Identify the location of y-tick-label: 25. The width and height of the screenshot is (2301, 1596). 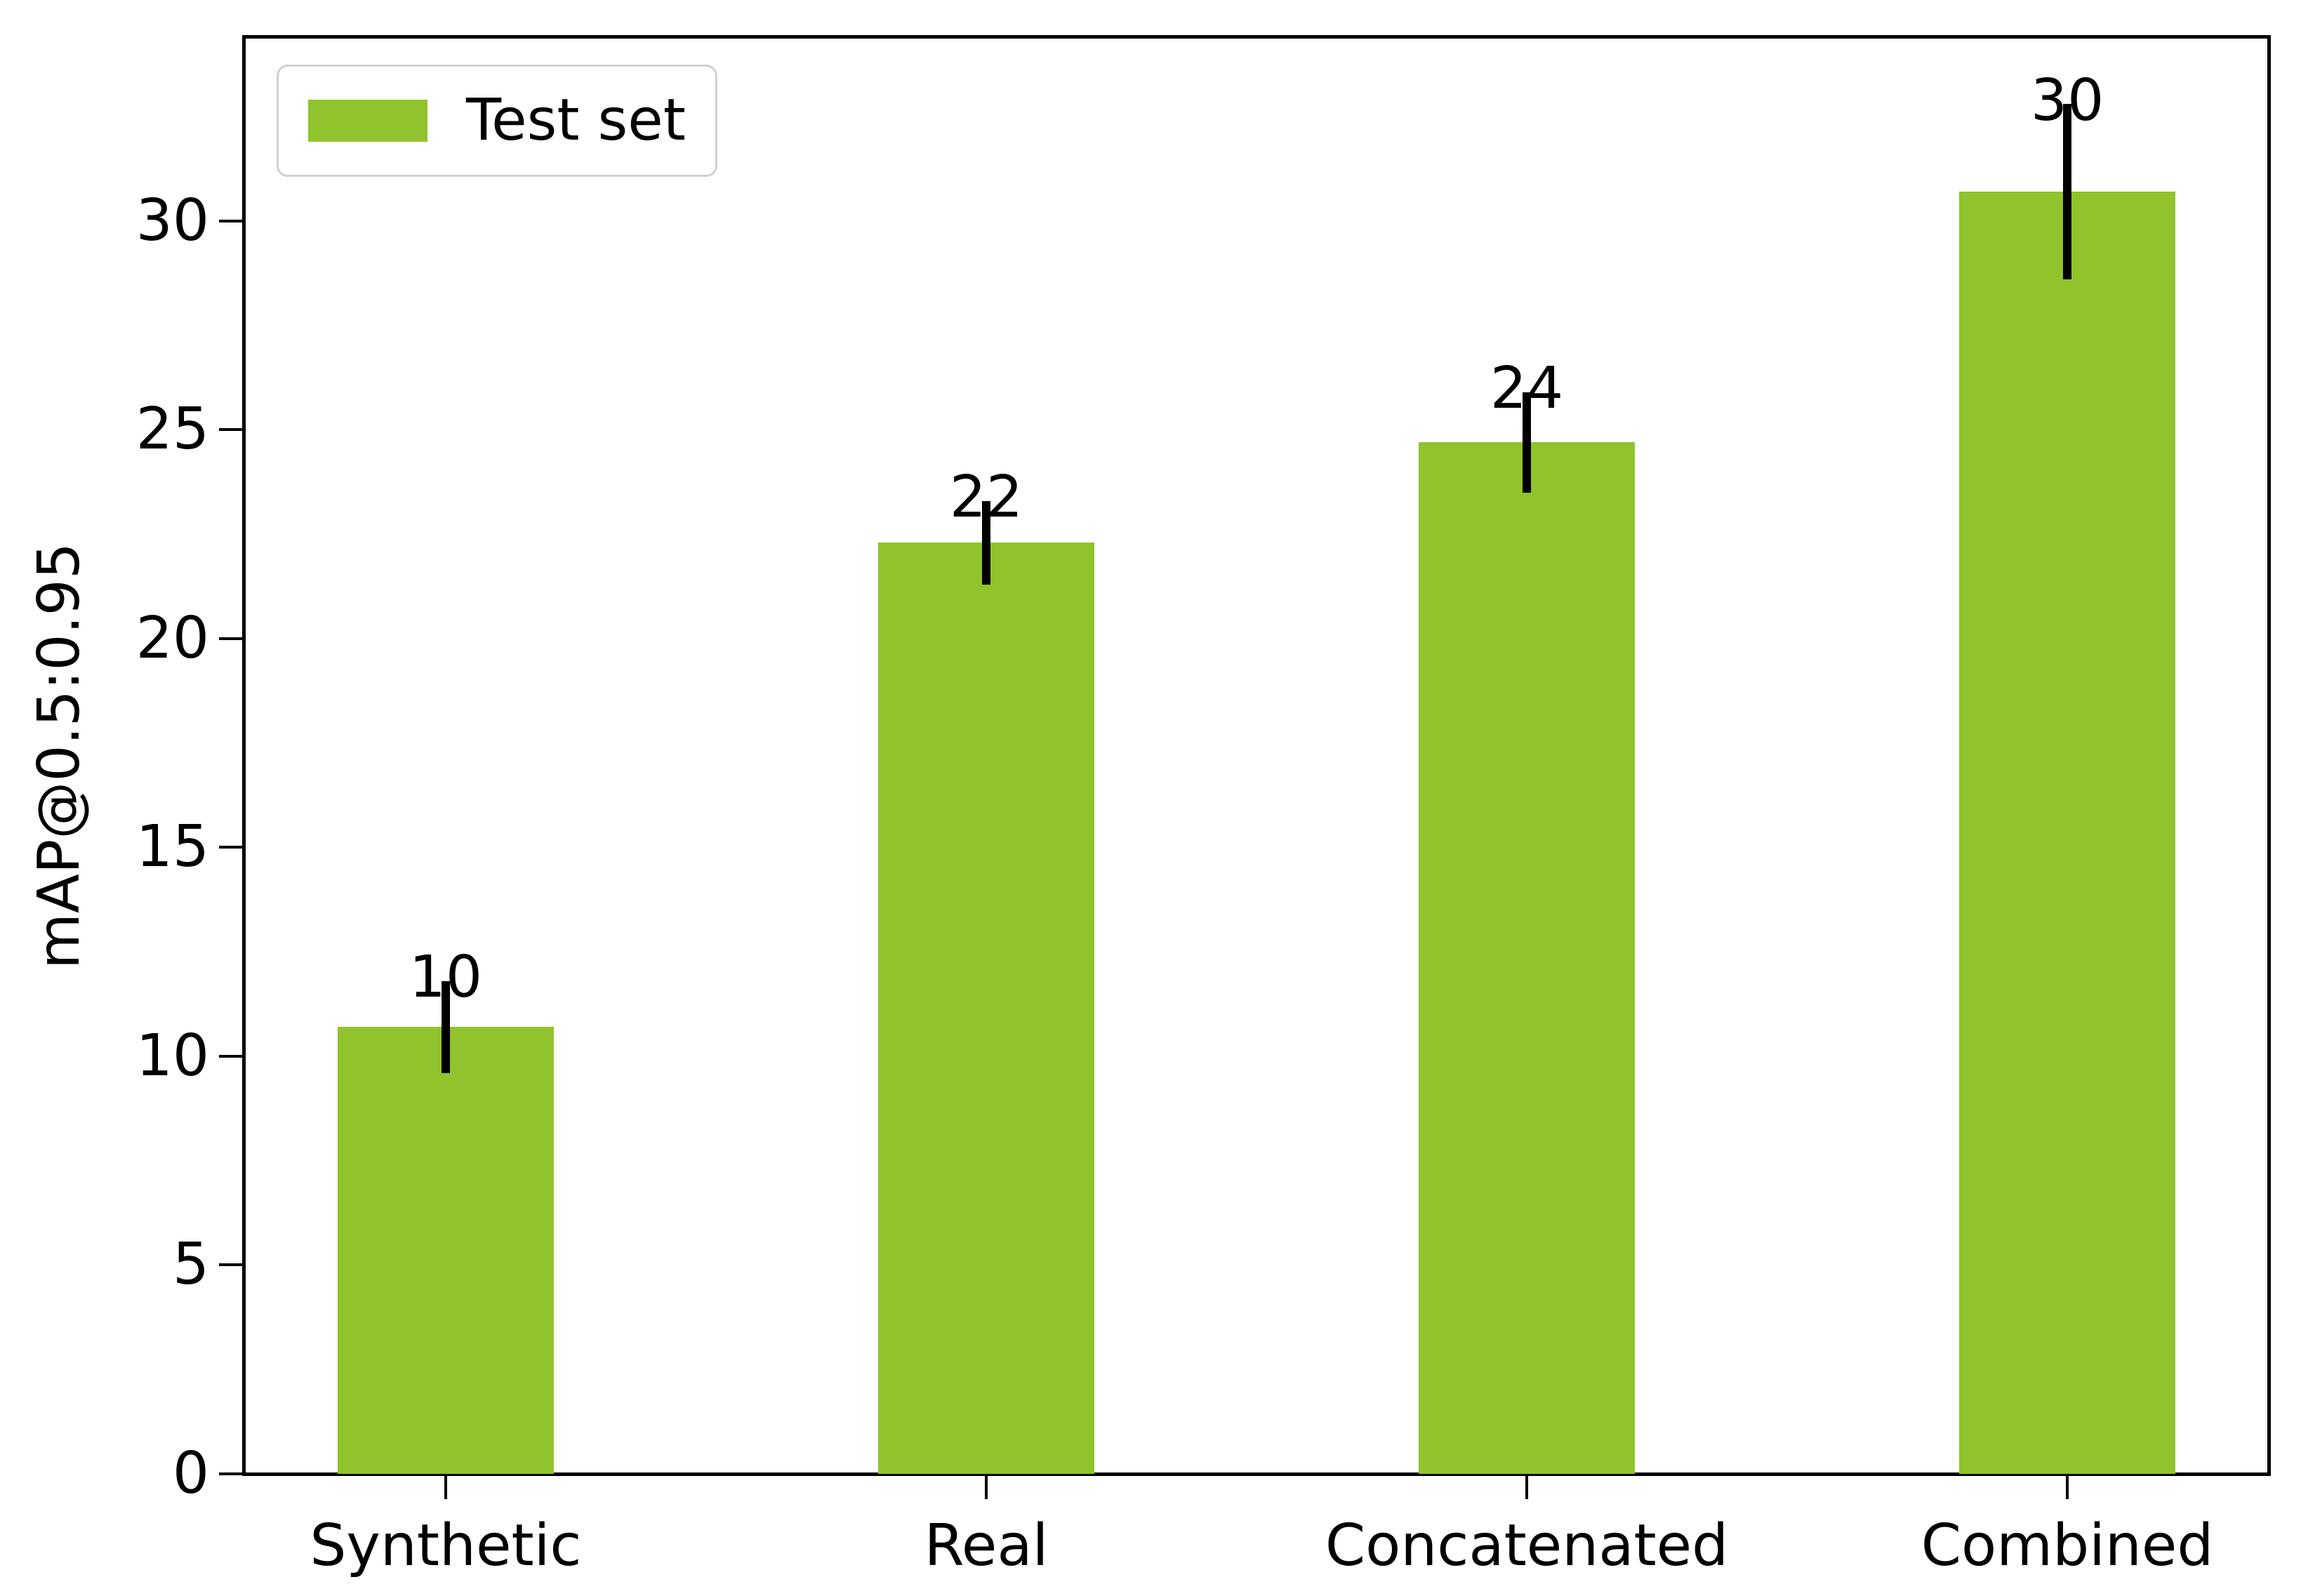
(172, 429).